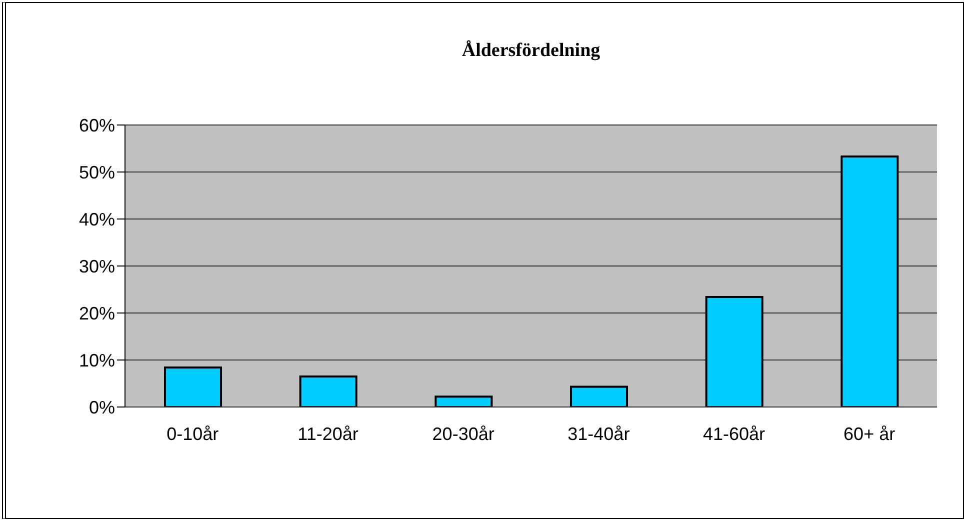 The image size is (968, 523). What do you see at coordinates (463, 434) in the screenshot?
I see `x-tick-label: 20-30år` at bounding box center [463, 434].